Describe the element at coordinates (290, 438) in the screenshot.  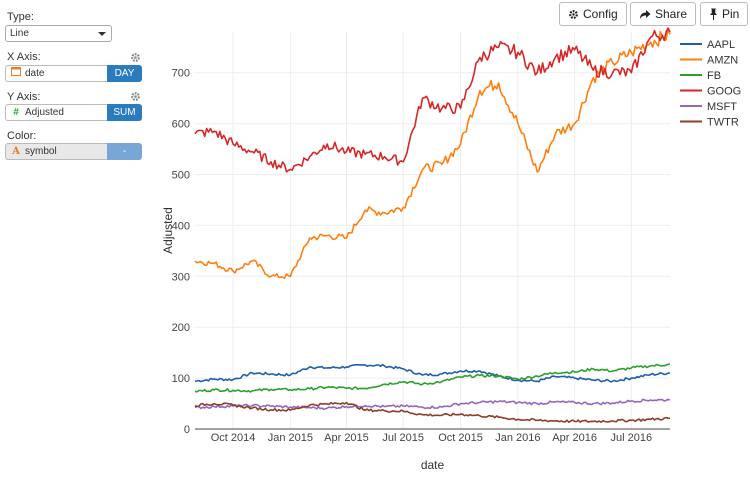
I see `x-tick-label: Jan 2015` at that location.